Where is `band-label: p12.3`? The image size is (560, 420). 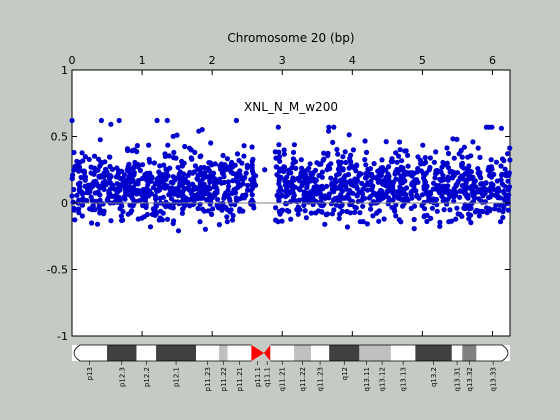
band-label: p12.3 is located at coordinates (122, 377).